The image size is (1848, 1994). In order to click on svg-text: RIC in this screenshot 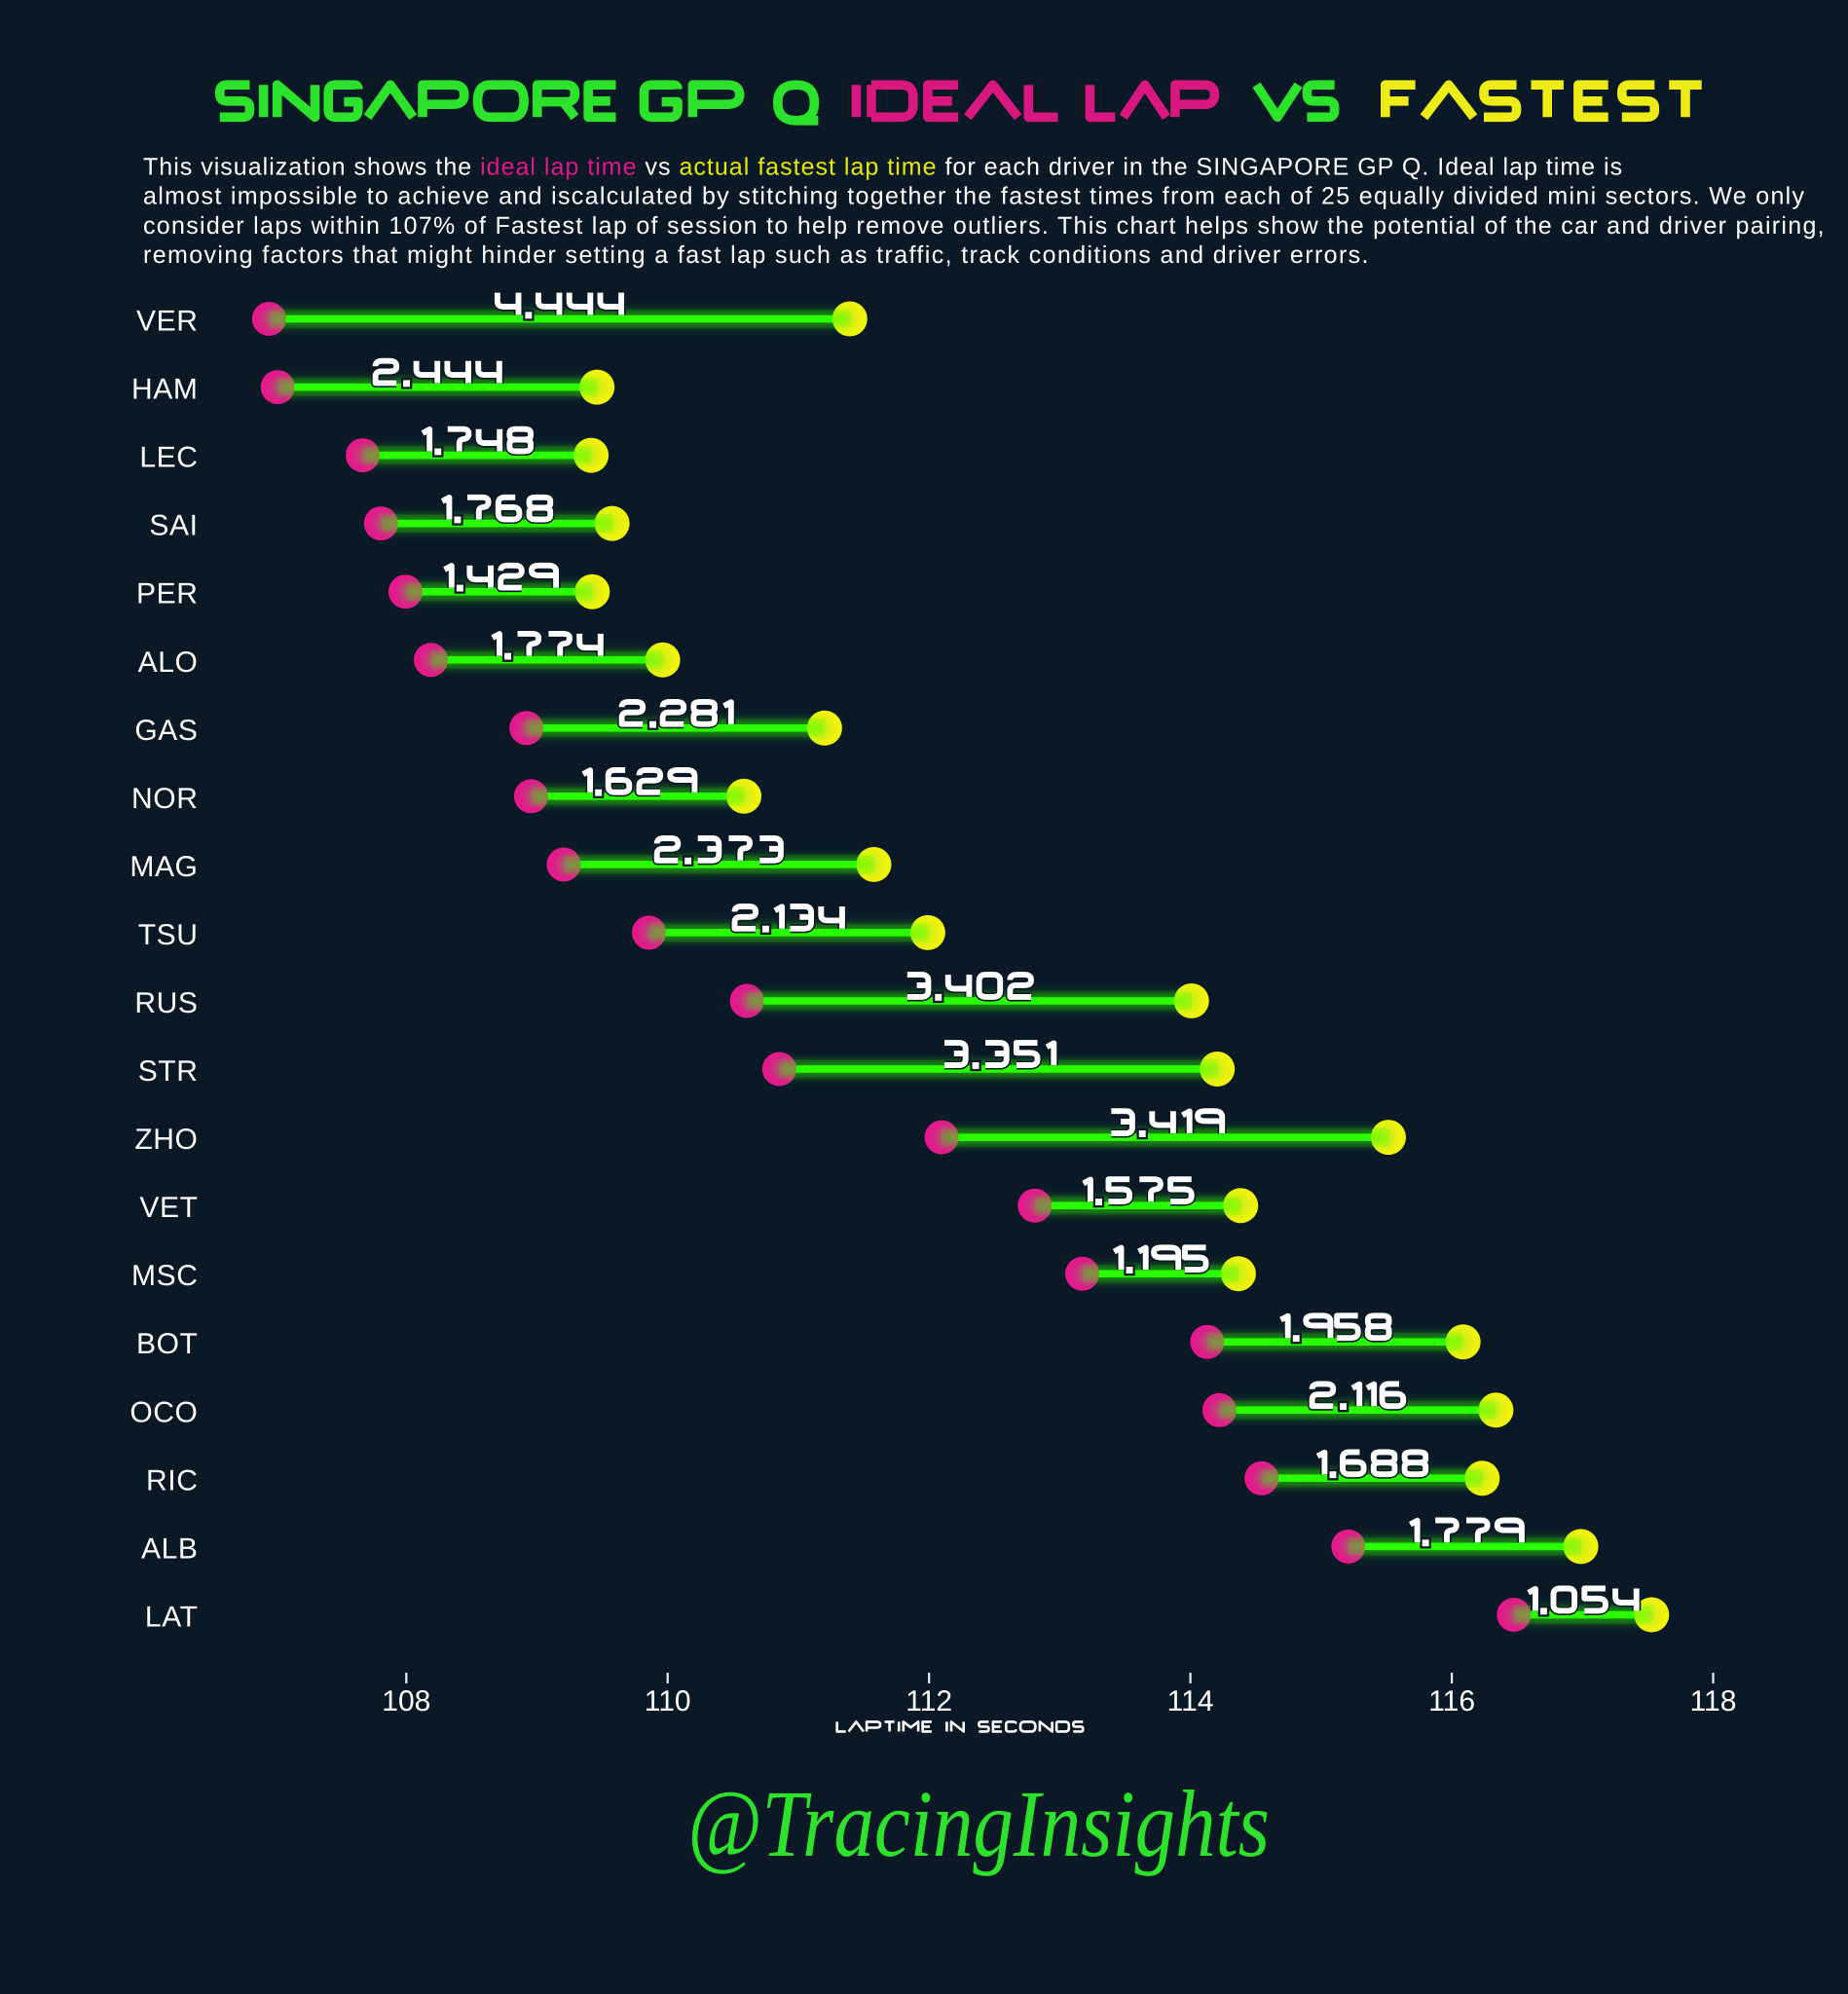, I will do `click(172, 1480)`.